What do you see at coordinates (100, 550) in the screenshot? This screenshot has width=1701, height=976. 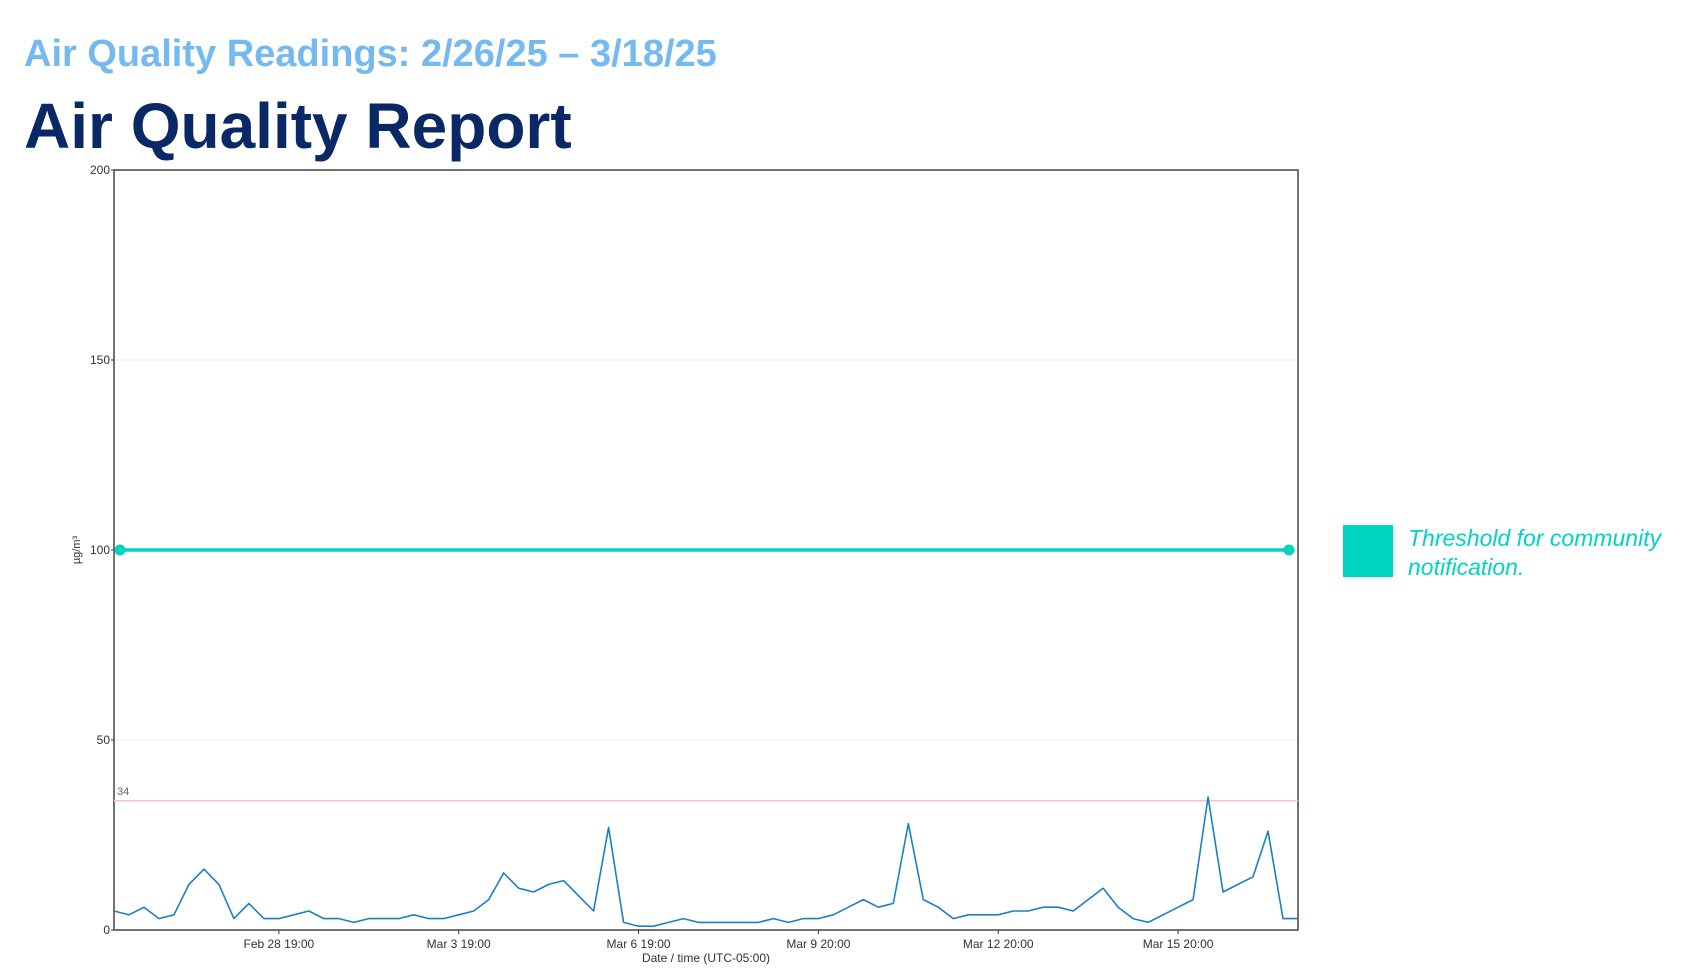 I see `y-tick-label: 100` at bounding box center [100, 550].